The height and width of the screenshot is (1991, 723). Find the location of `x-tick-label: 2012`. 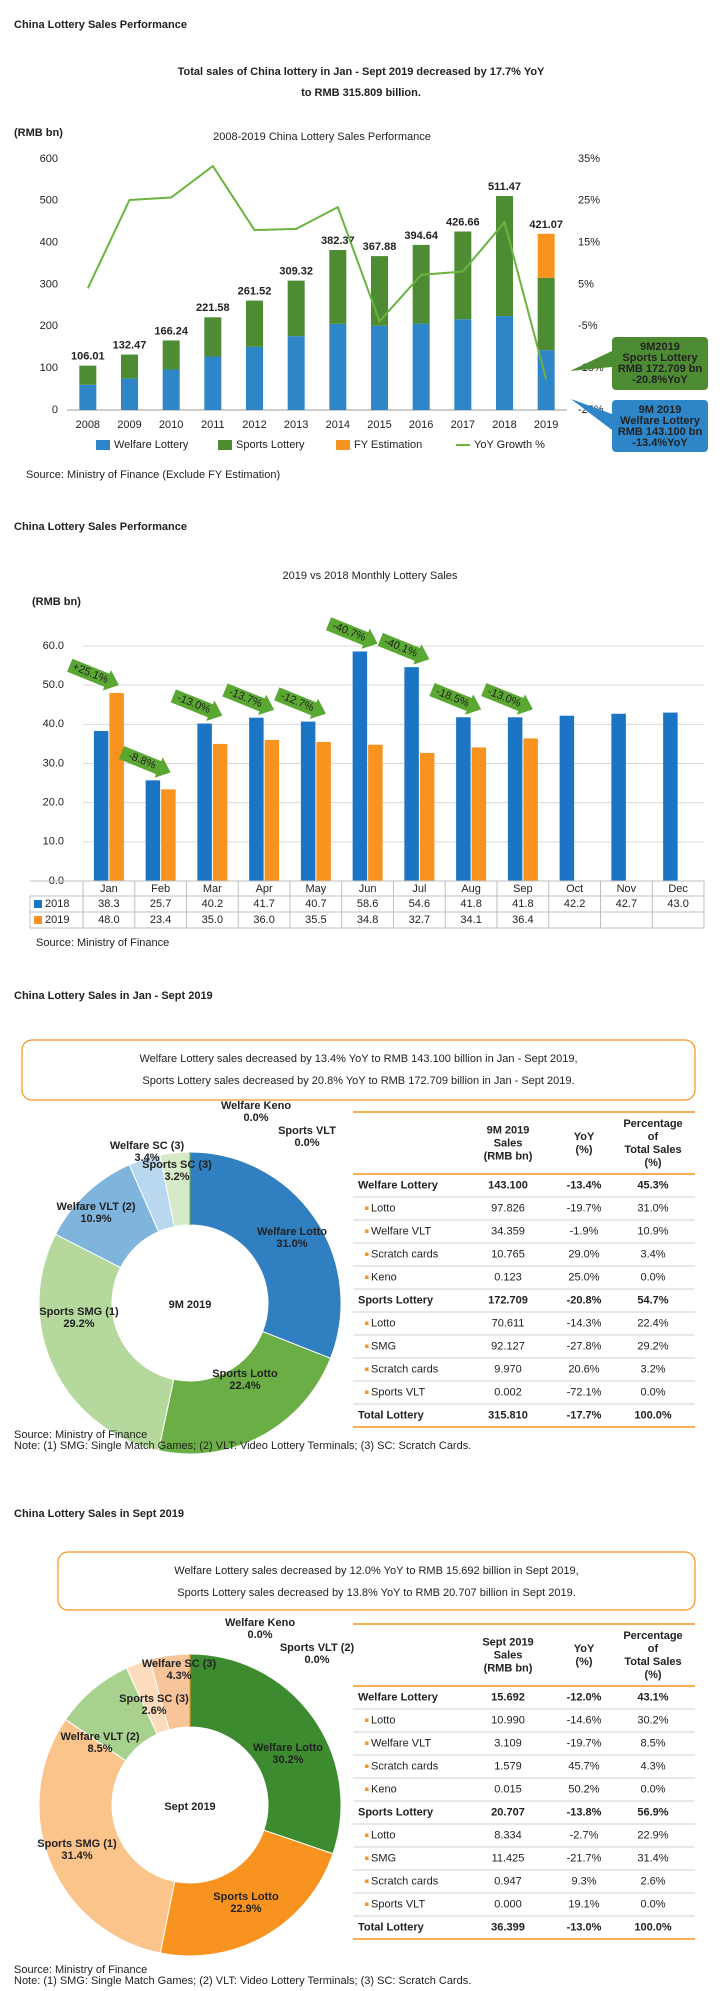

x-tick-label: 2012 is located at coordinates (254, 425).